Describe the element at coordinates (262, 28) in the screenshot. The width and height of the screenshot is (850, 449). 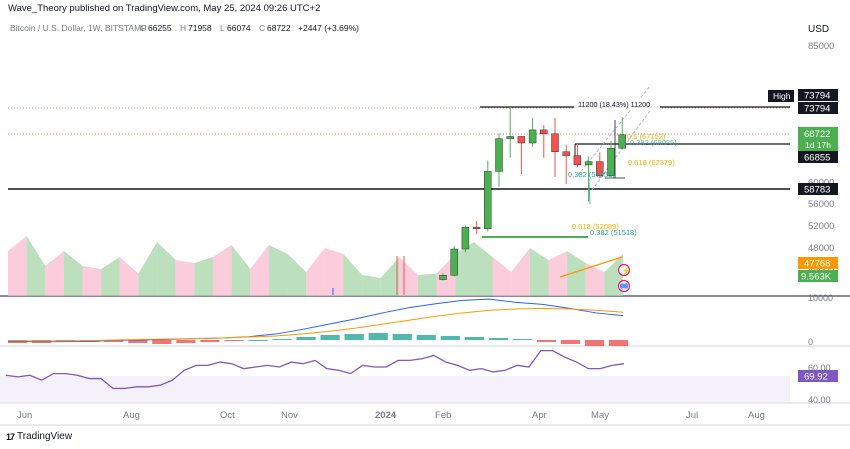
I see `svg-text: C` at that location.